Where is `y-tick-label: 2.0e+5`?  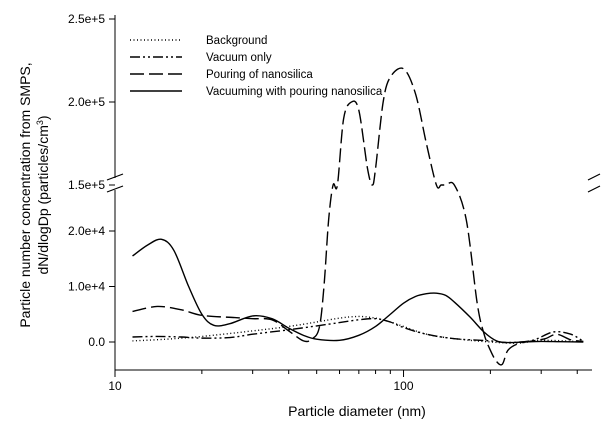
y-tick-label: 2.0e+5 is located at coordinates (86, 102).